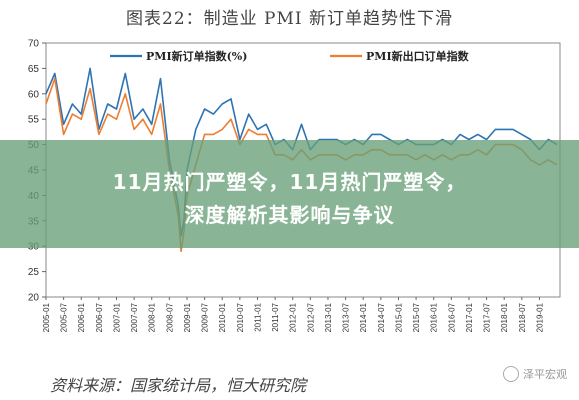 The image size is (579, 400). I want to click on y-tick-label: 25, so click(34, 272).